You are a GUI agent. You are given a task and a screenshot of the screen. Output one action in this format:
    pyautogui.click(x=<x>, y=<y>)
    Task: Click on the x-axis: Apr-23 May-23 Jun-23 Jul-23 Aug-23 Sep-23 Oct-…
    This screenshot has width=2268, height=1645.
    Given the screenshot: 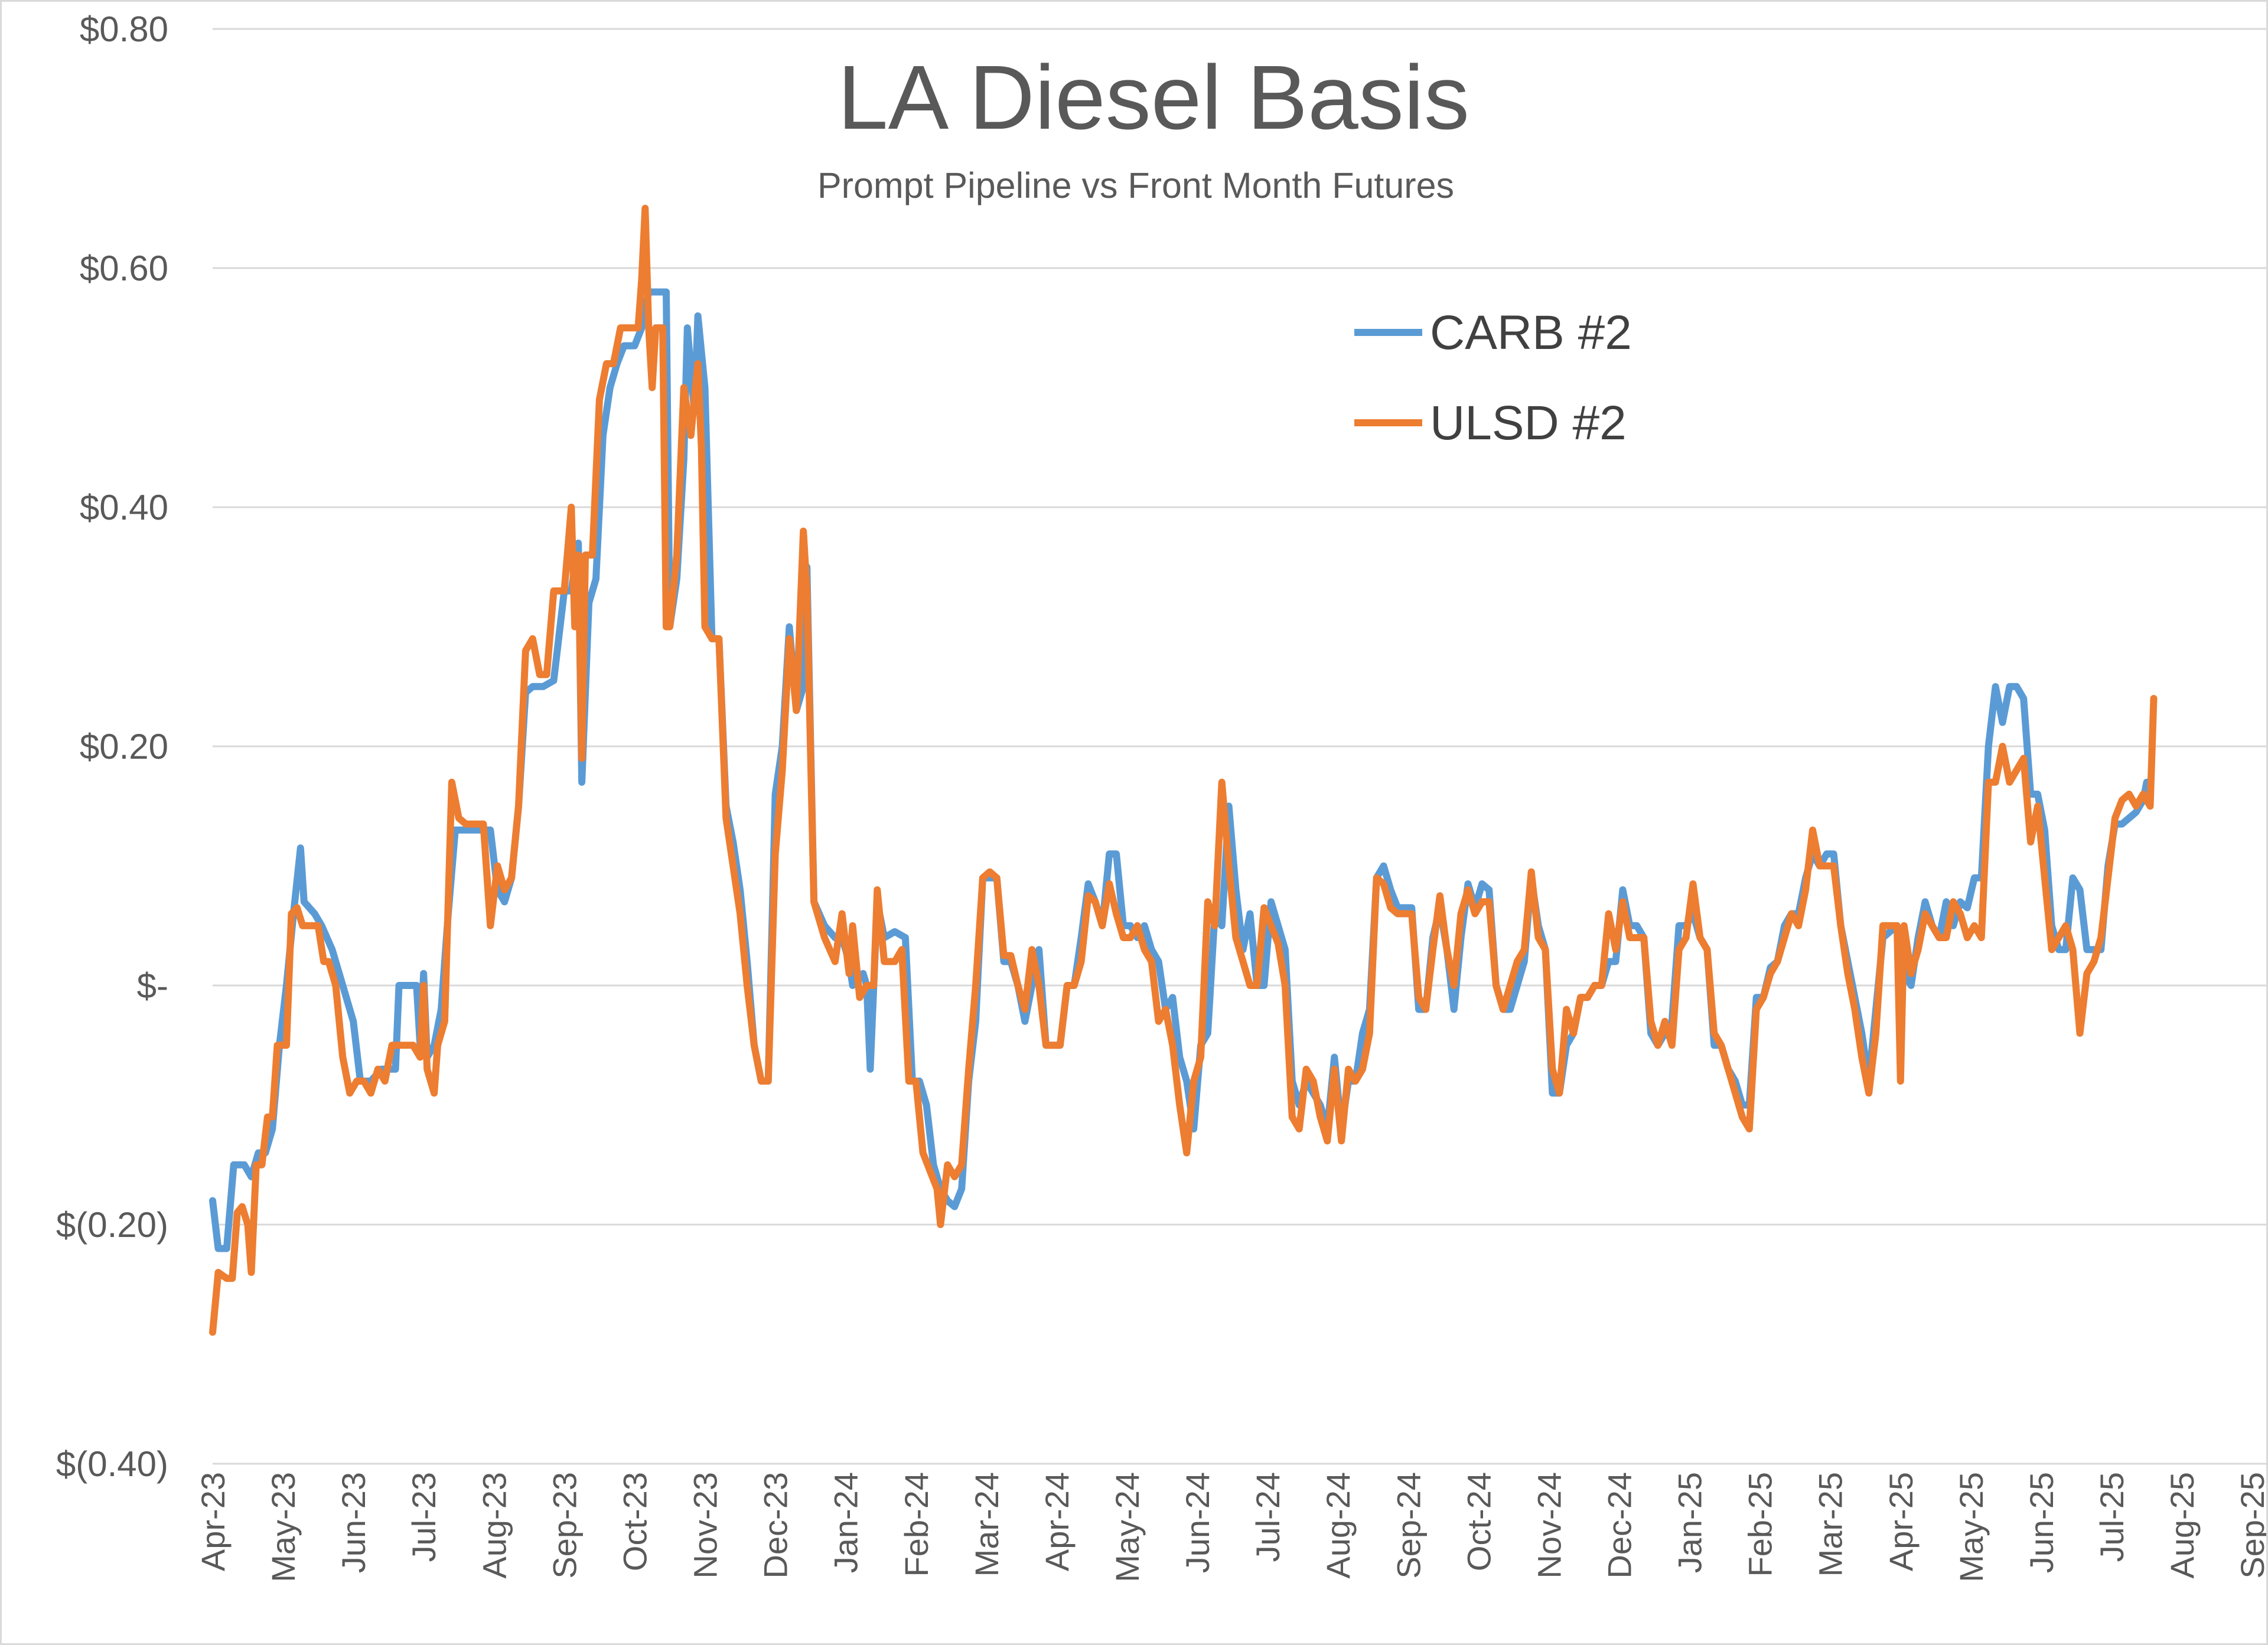 What is the action you would take?
    pyautogui.click(x=1230, y=1527)
    